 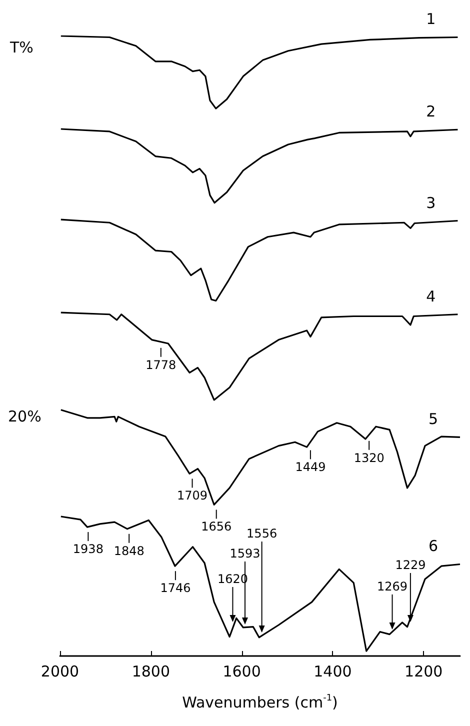 I want to click on annotation: 1746, so click(x=175, y=588).